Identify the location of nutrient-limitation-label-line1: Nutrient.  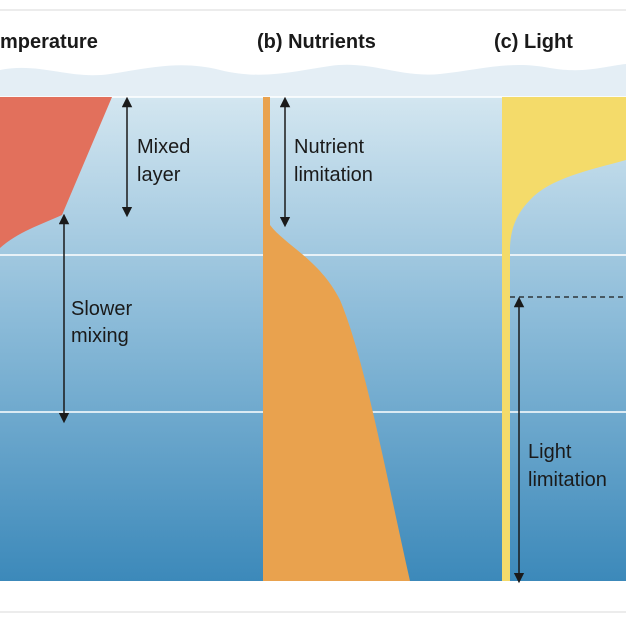
(329, 147).